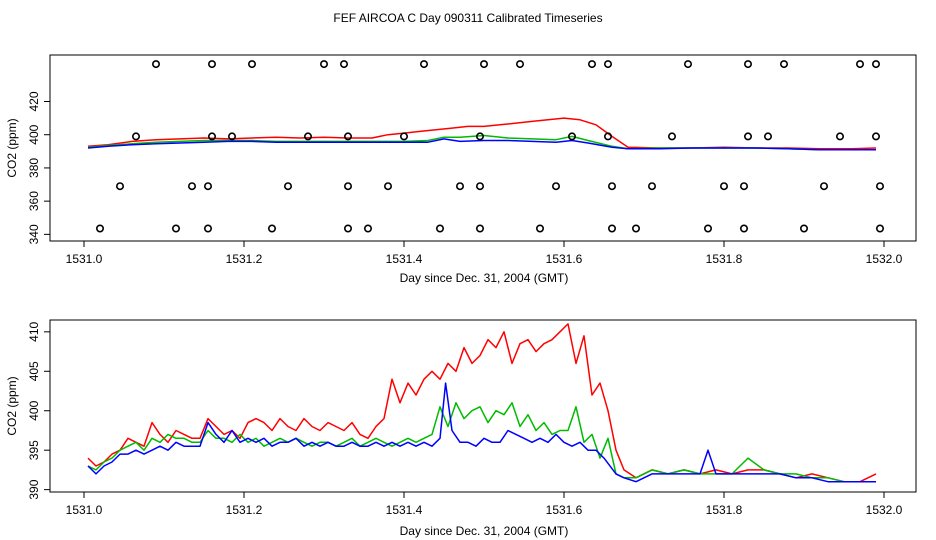 The image size is (936, 540). I want to click on top-x-tick-label: 1531.6, so click(564, 259).